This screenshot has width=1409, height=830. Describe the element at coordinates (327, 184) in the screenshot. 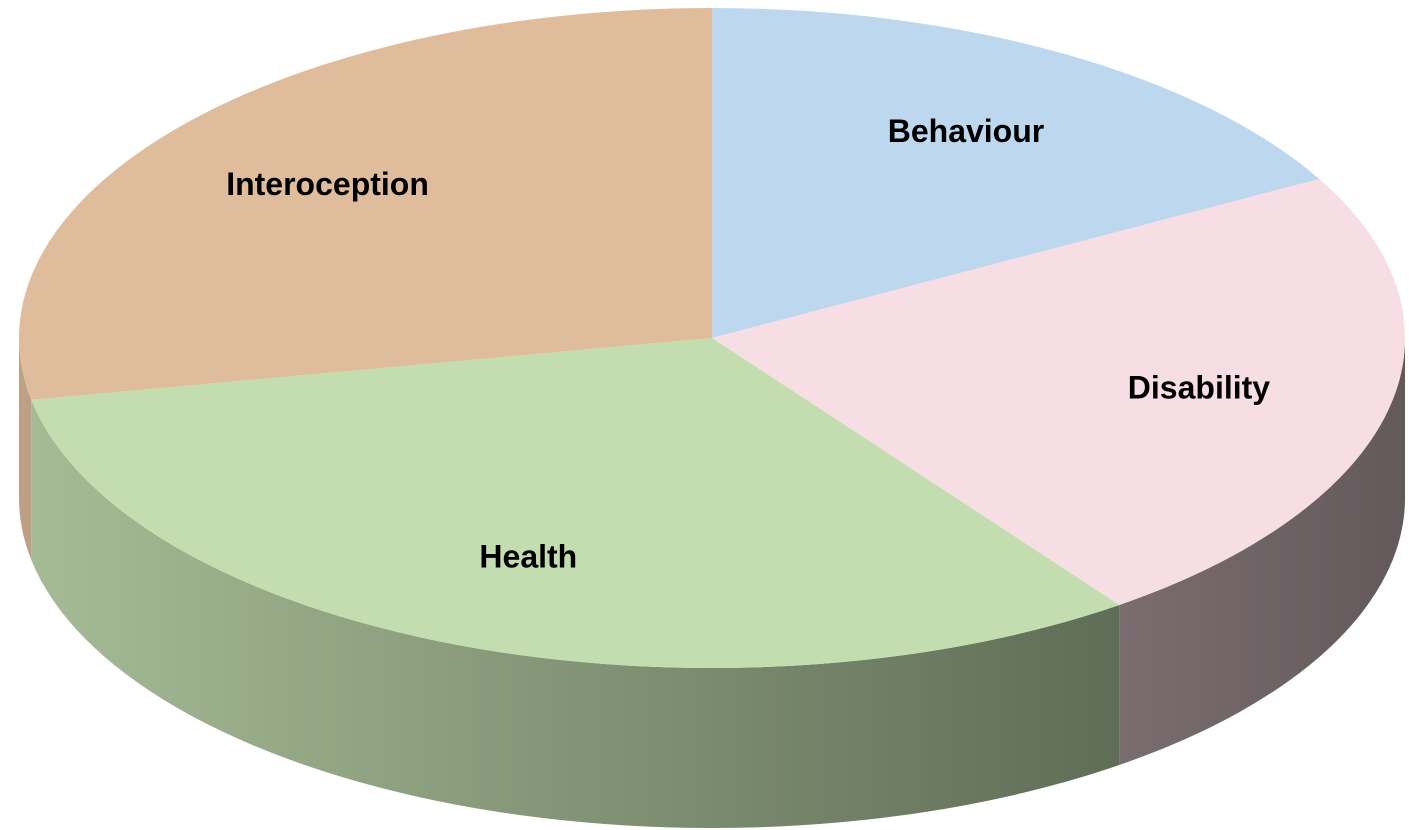

I see `slice-label: Interoception` at that location.